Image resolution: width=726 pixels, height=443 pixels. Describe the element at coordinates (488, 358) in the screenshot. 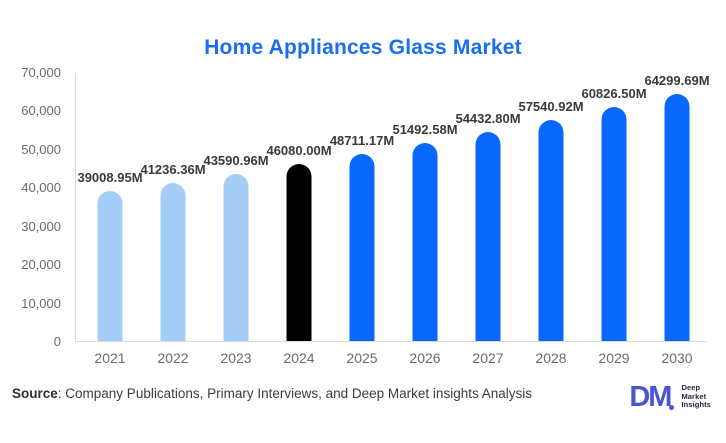

I see `x-tick-label: 2027` at that location.